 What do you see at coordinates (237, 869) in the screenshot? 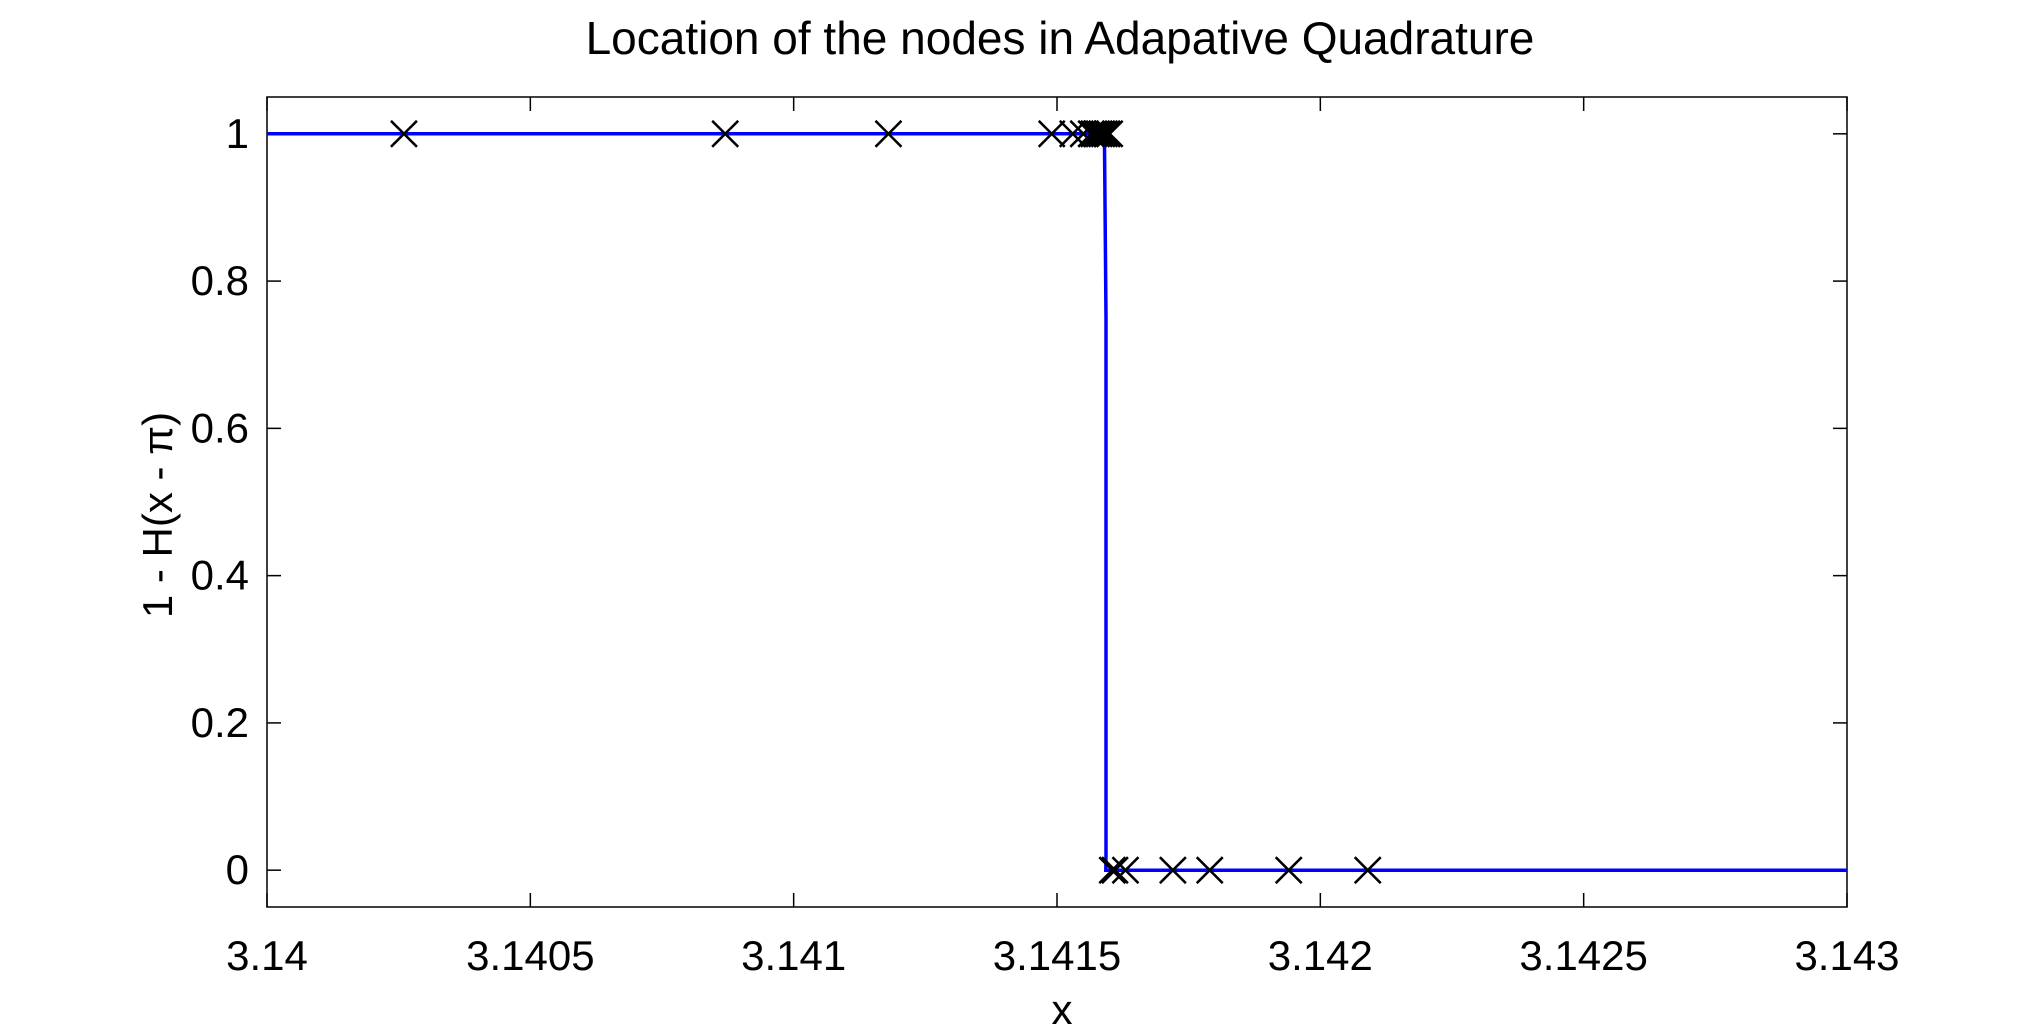
I see `y-tick-label: 0` at bounding box center [237, 869].